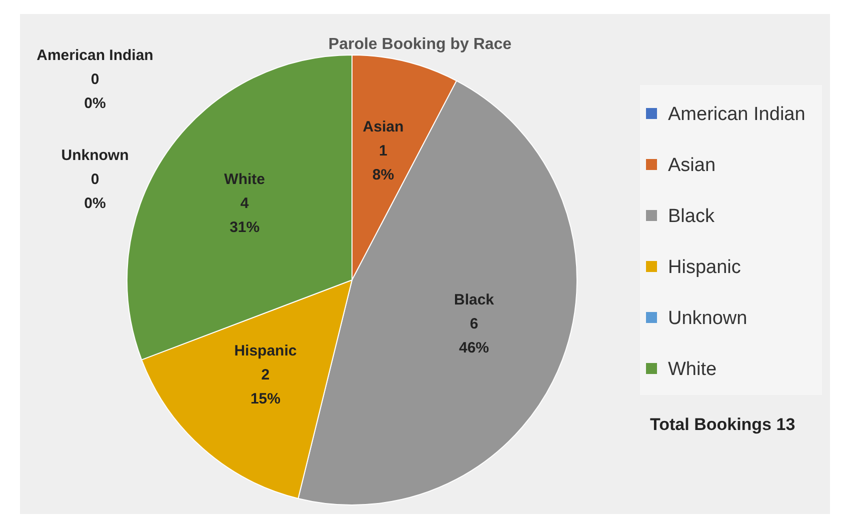 This screenshot has height=516, width=851. What do you see at coordinates (692, 369) in the screenshot?
I see `legend-label: White` at bounding box center [692, 369].